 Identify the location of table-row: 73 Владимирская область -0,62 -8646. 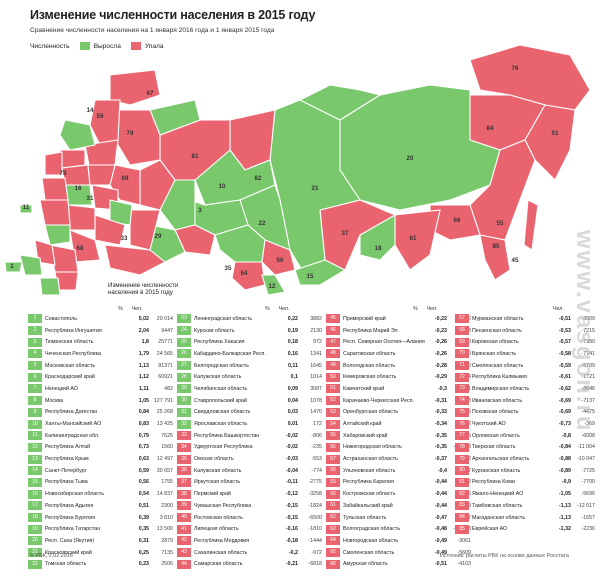
(525, 389).